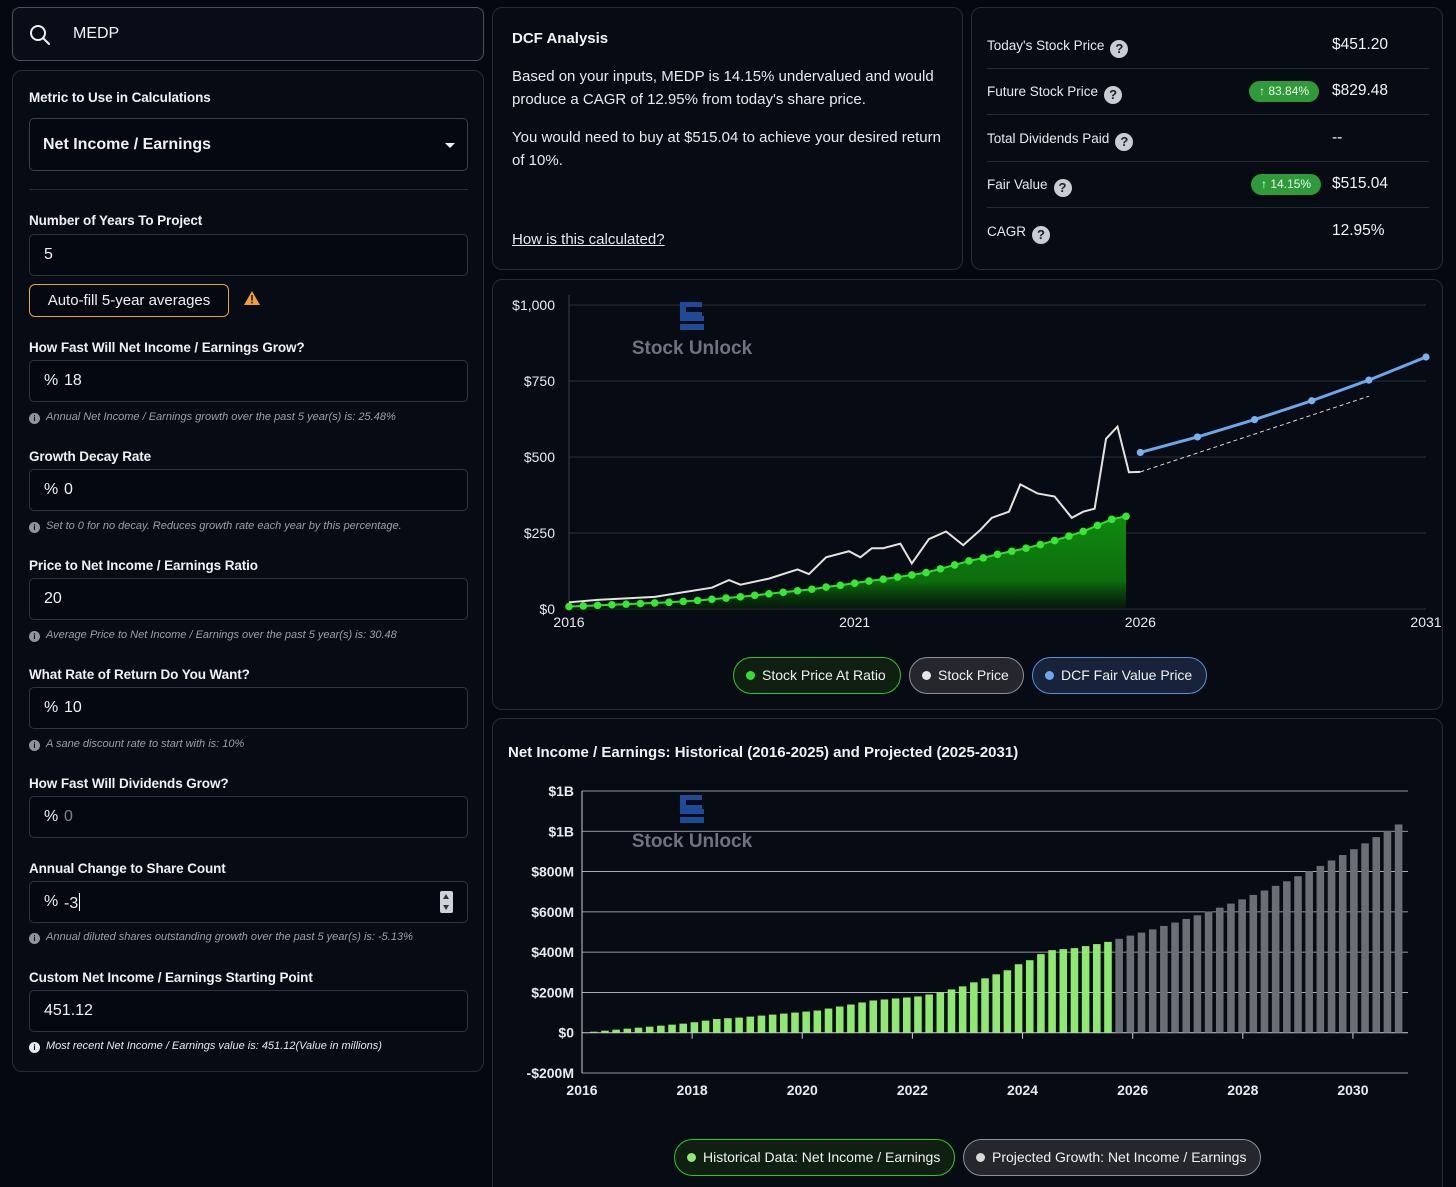  Describe the element at coordinates (802, 1090) in the screenshot. I see `x-tick-label: 2020` at that location.